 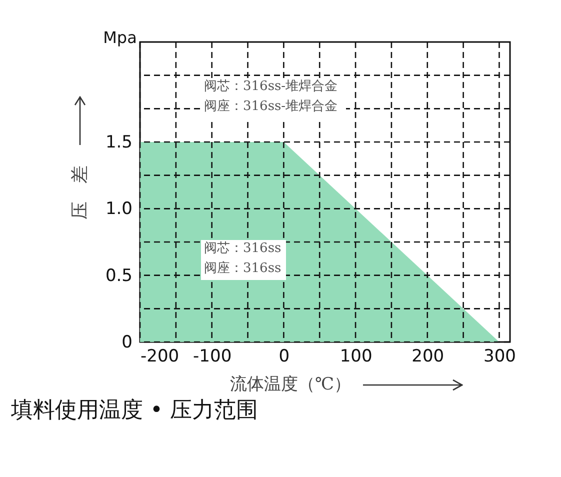 What do you see at coordinates (134, 410) in the screenshot?
I see `text: 填料使用温度 • 压力范围` at bounding box center [134, 410].